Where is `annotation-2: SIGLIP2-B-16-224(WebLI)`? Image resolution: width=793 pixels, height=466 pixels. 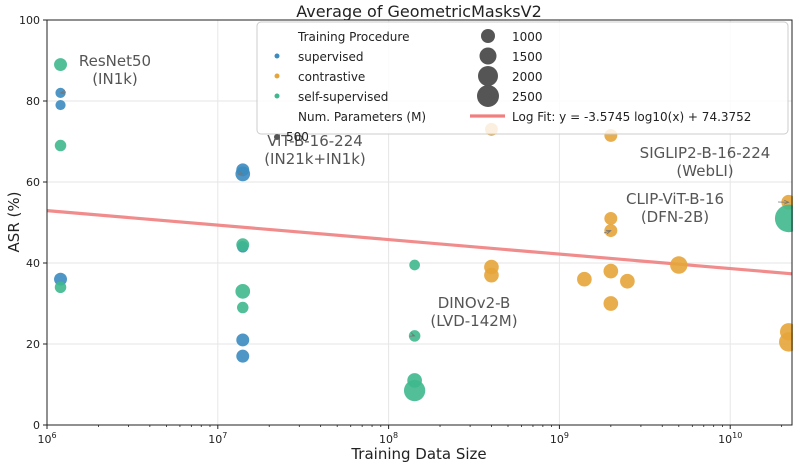
annotation-2: SIGLIP2-B-16-224(WebLI) is located at coordinates (715, 174).